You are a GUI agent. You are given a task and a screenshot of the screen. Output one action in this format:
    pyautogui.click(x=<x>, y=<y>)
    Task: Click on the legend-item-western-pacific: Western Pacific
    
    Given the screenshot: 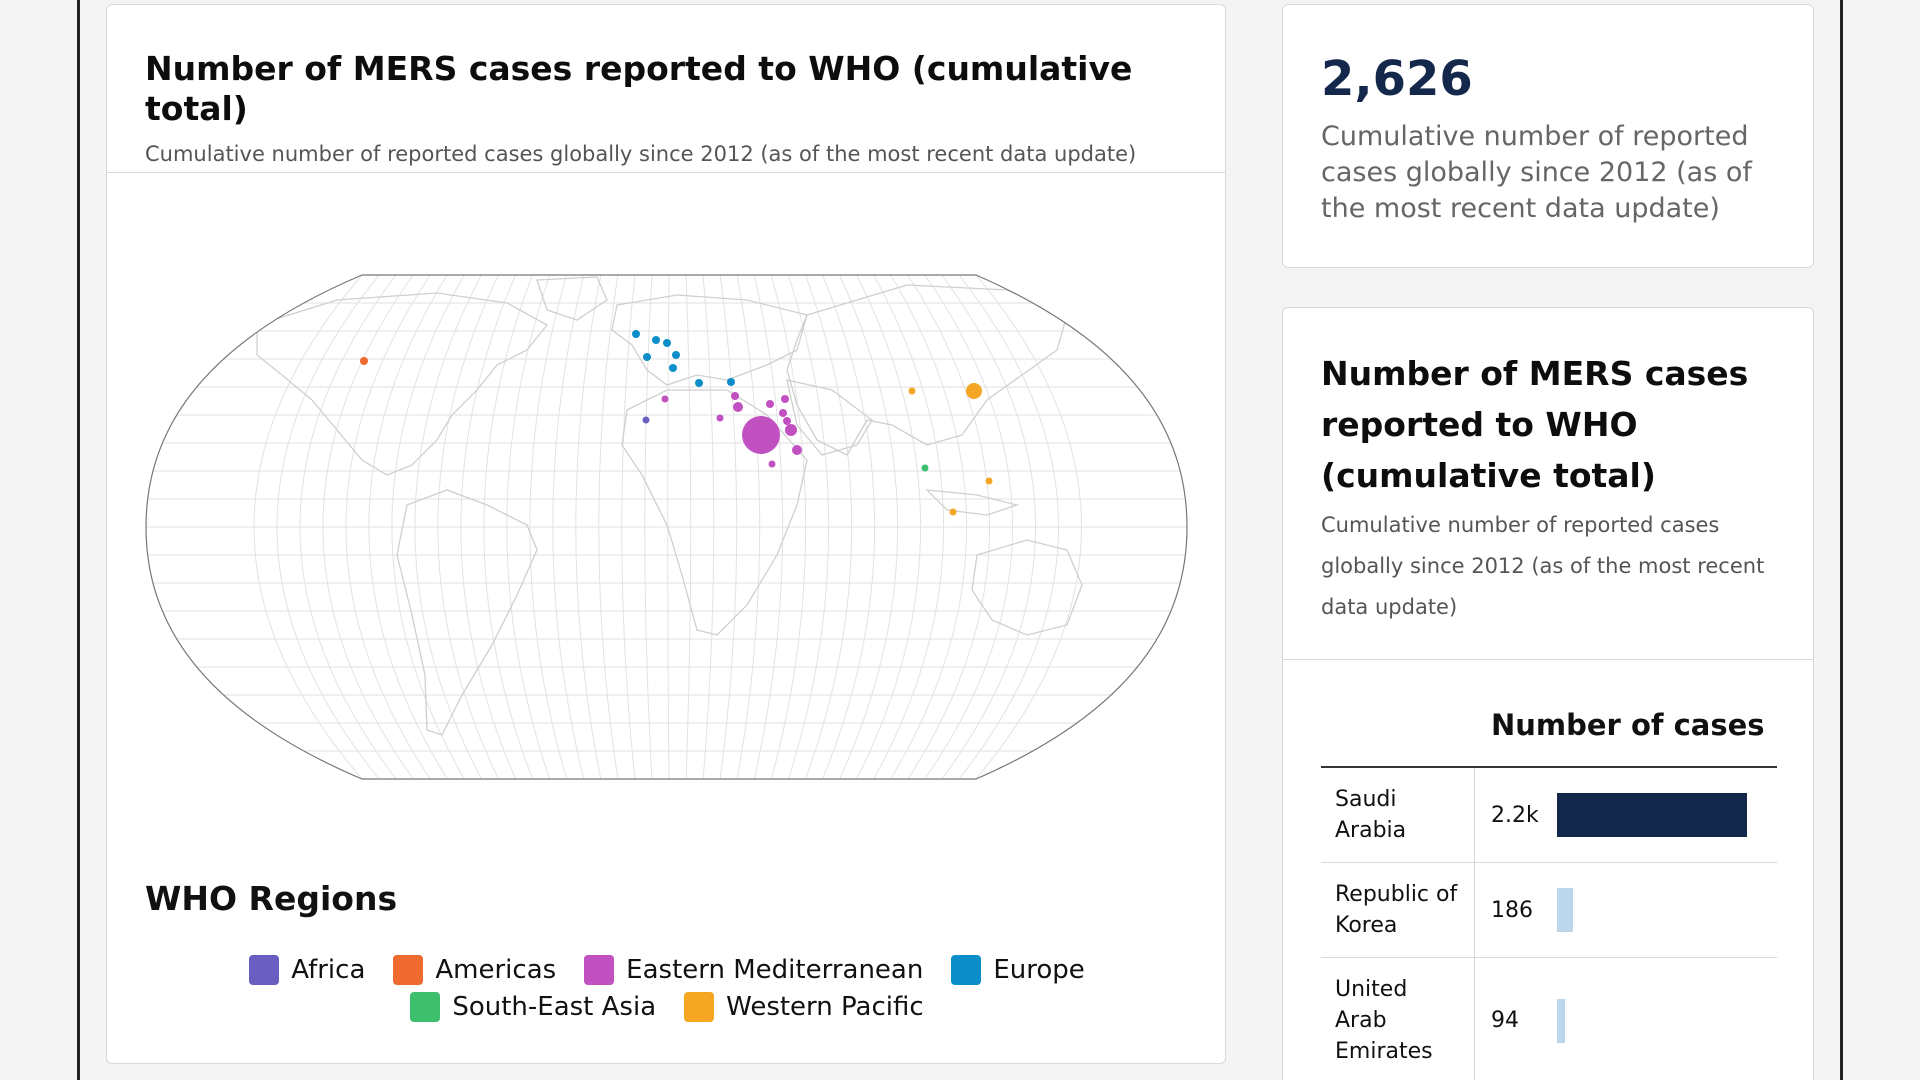 What is the action you would take?
    pyautogui.click(x=804, y=1007)
    